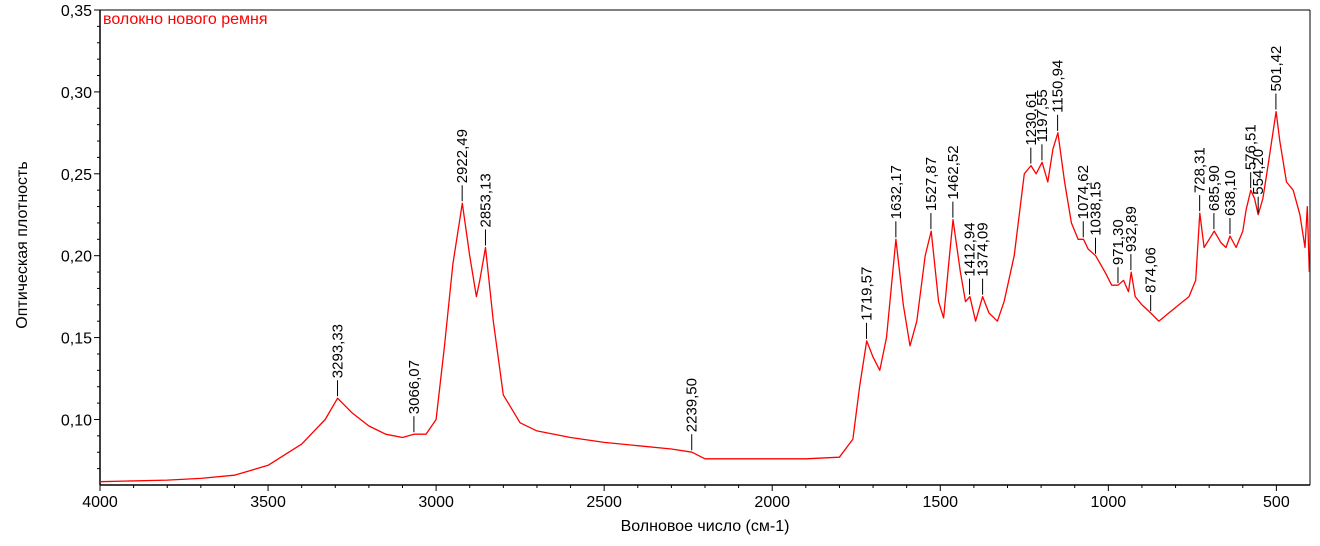 This screenshot has height=546, width=1320. Describe the element at coordinates (1131, 229) in the screenshot. I see `peak-label: 932,89` at that location.